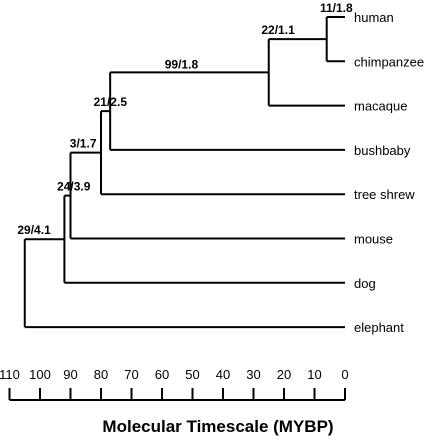 This screenshot has height=440, width=437. What do you see at coordinates (74, 187) in the screenshot?
I see `node-support-label: 24/3.9` at bounding box center [74, 187].